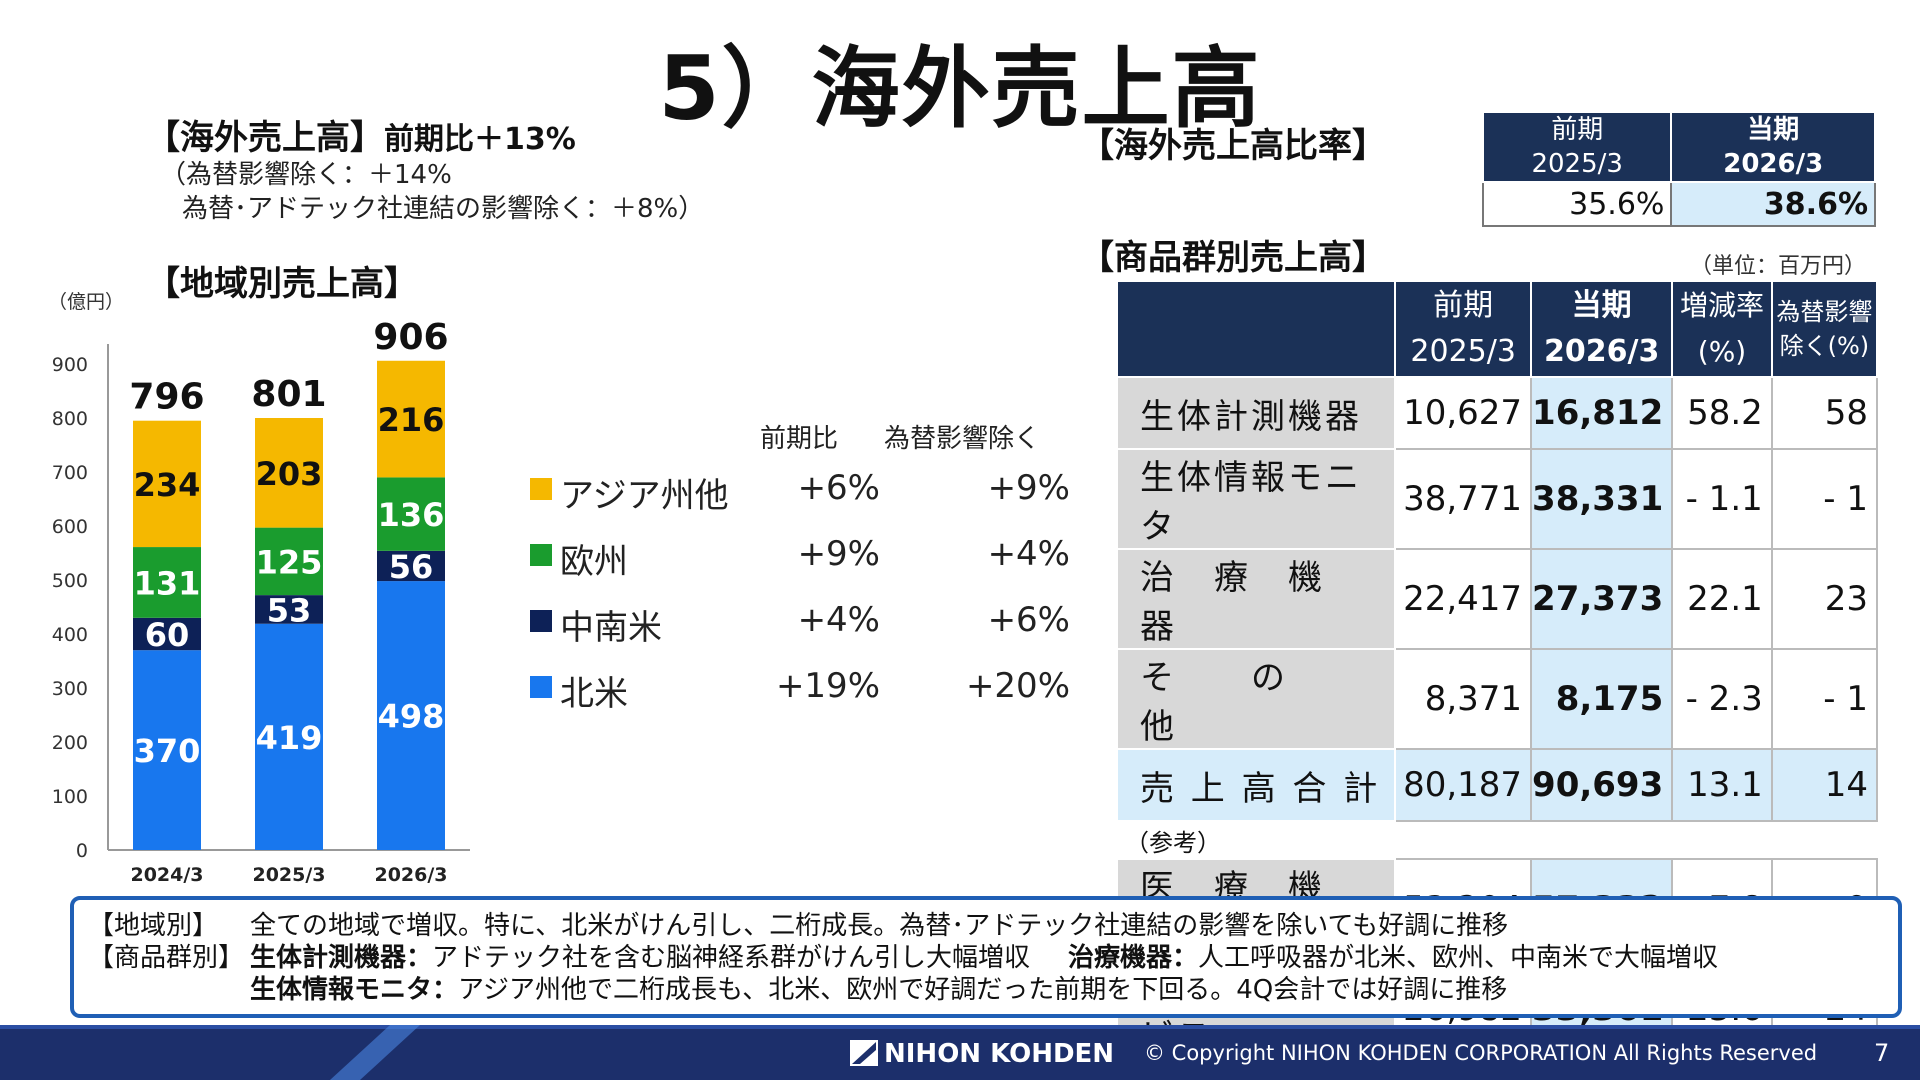 The height and width of the screenshot is (1080, 1920). What do you see at coordinates (82, 851) in the screenshot?
I see `y-tick-label: 0` at bounding box center [82, 851].